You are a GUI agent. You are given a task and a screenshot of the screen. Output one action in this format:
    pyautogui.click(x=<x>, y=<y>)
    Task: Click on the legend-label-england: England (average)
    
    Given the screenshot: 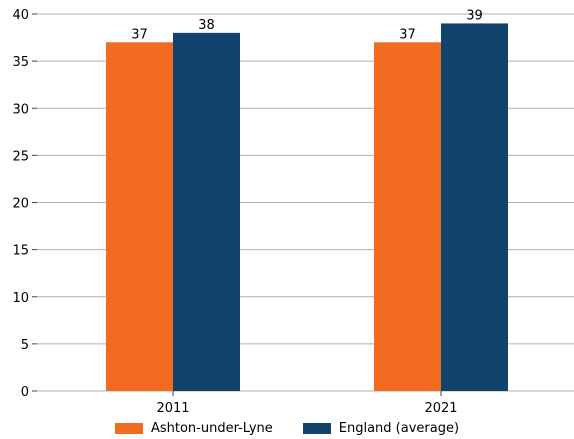 What is the action you would take?
    pyautogui.click(x=399, y=428)
    